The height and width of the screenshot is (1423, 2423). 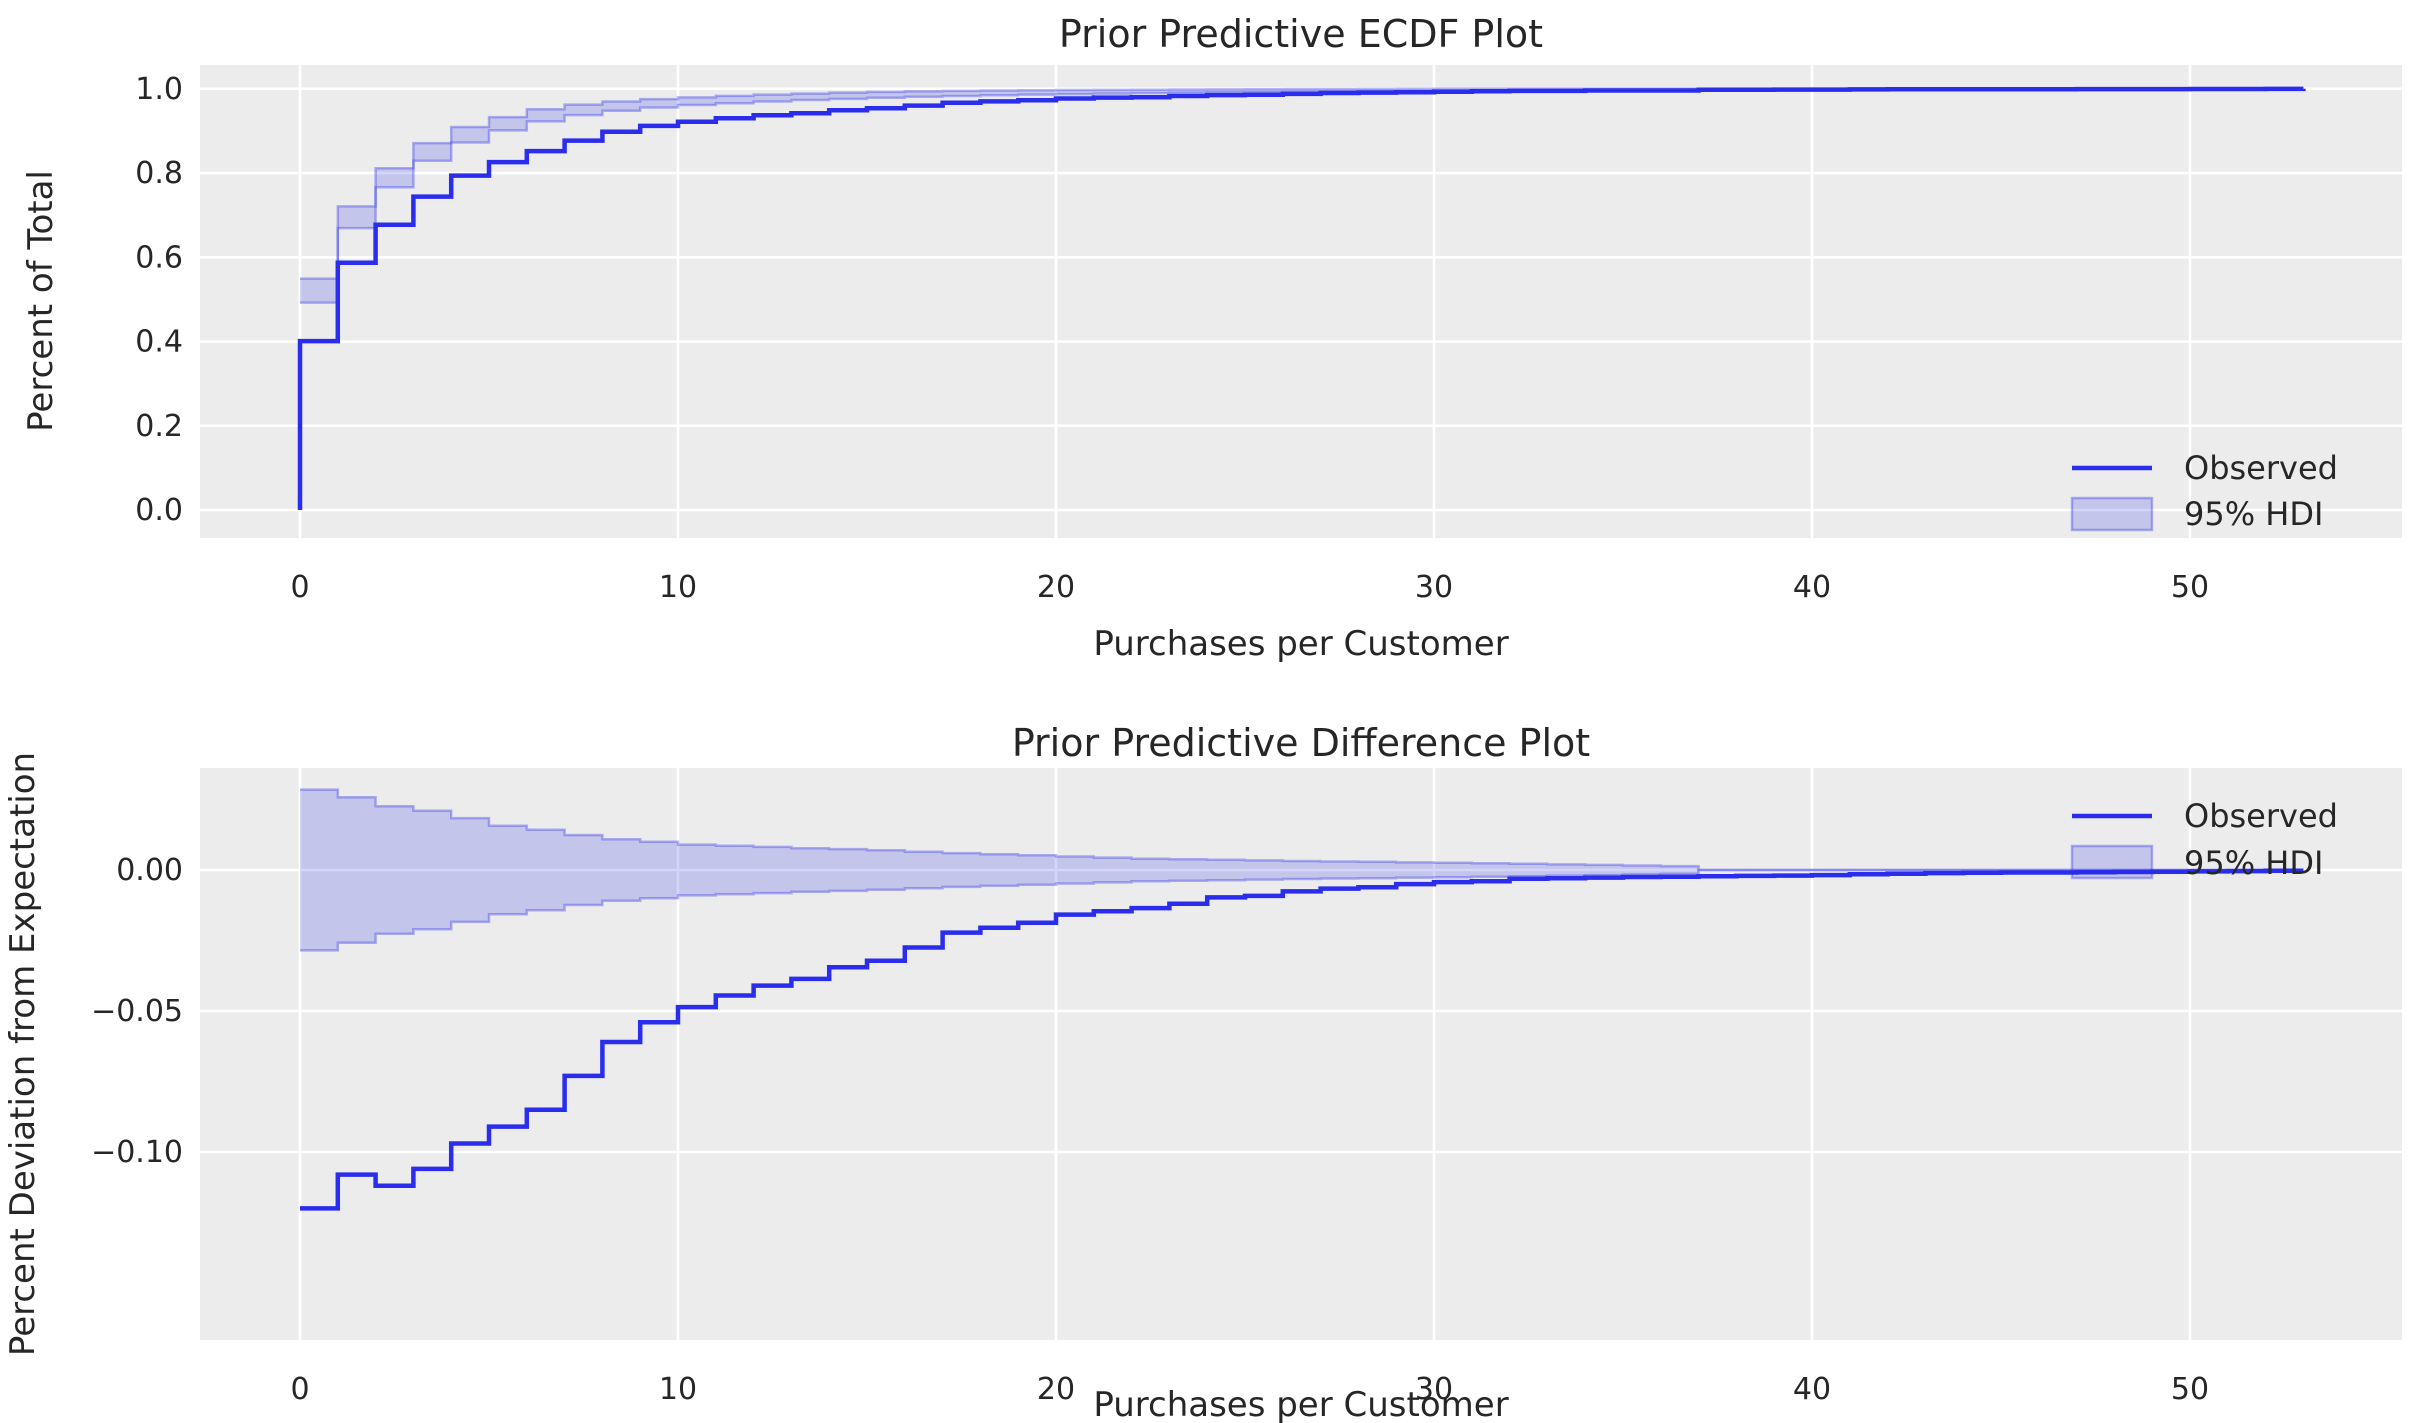 What do you see at coordinates (23, 1054) in the screenshot?
I see `difference-yaxis-label: Percent Deviation from Expectation` at bounding box center [23, 1054].